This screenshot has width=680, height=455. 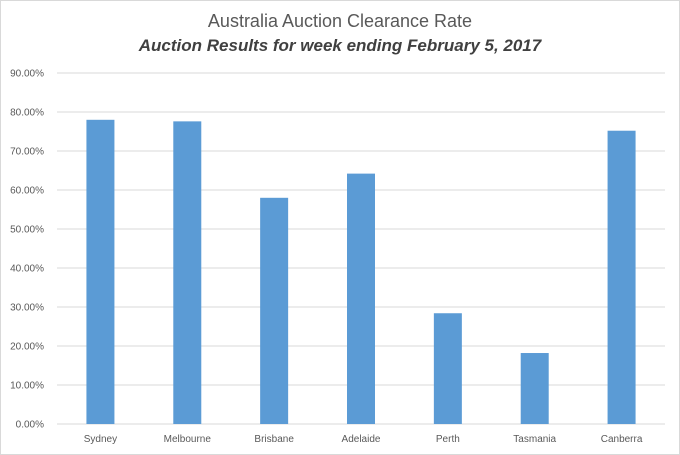 I want to click on bar-sydney, so click(x=100, y=272).